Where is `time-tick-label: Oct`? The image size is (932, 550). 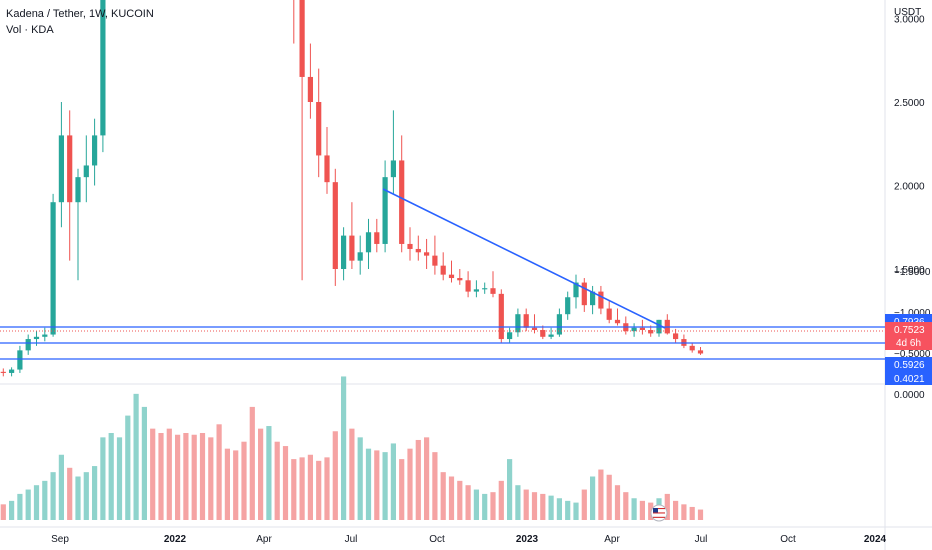
time-tick-label: Oct is located at coordinates (788, 539).